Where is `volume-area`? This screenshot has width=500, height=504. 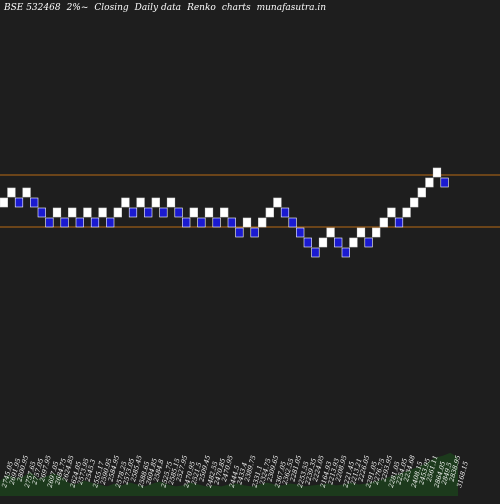 volume-area is located at coordinates (229, 474).